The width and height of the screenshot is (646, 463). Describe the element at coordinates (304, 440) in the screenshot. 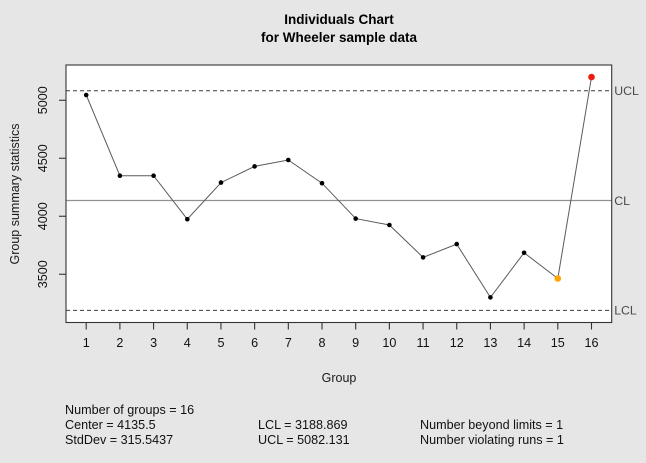

I see `stat-ucl: UCL = 5082.131` at that location.